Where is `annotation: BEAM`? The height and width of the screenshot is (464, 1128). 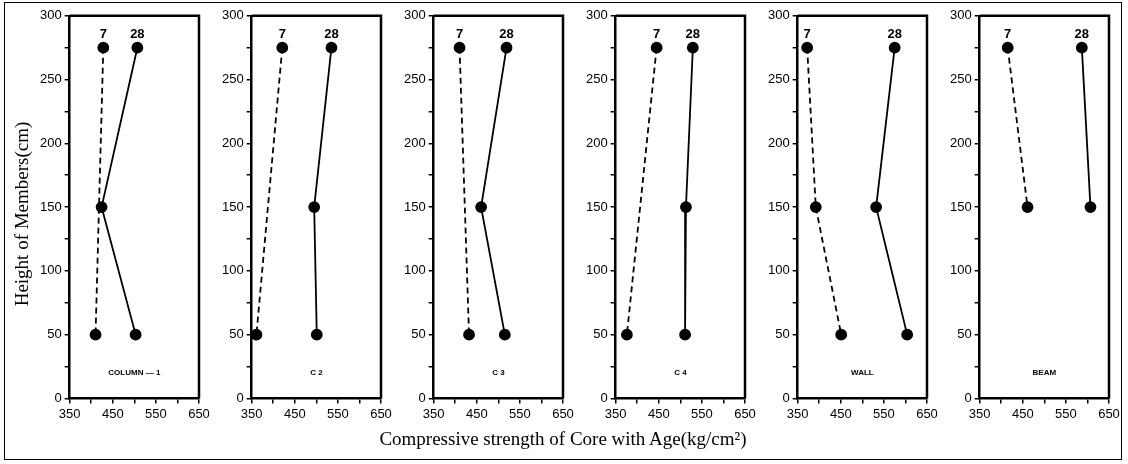 annotation: BEAM is located at coordinates (1044, 372).